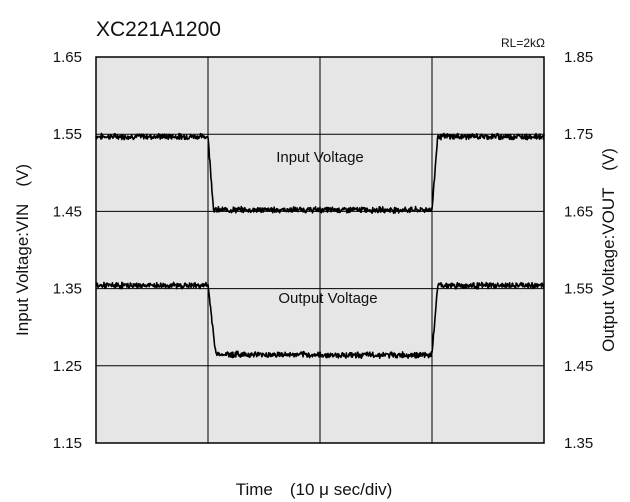  What do you see at coordinates (67, 57) in the screenshot?
I see `y-tick-left: 1.65` at bounding box center [67, 57].